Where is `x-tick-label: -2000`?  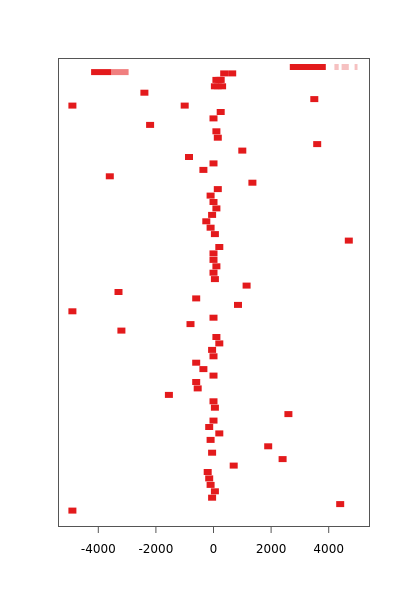 x-tick-label: -2000 is located at coordinates (155, 549).